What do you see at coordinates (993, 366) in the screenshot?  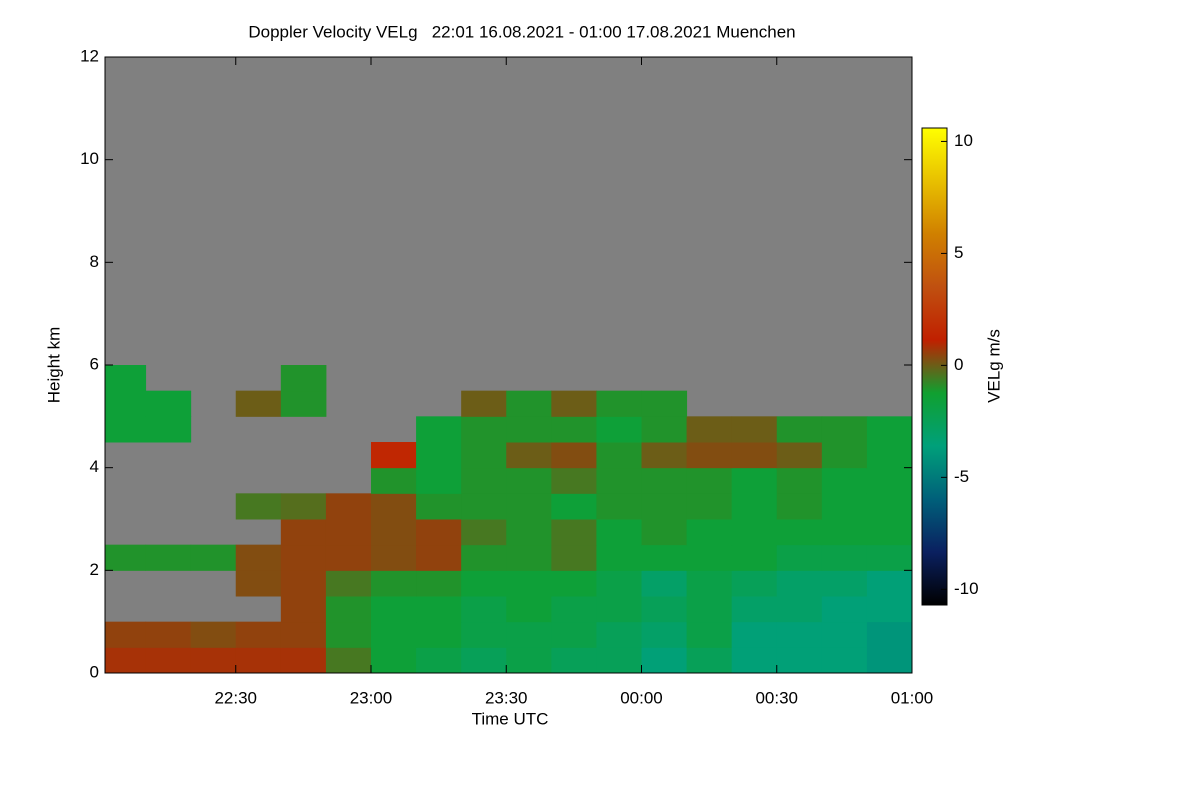 I see `colorbar-label: VELg m/s` at bounding box center [993, 366].